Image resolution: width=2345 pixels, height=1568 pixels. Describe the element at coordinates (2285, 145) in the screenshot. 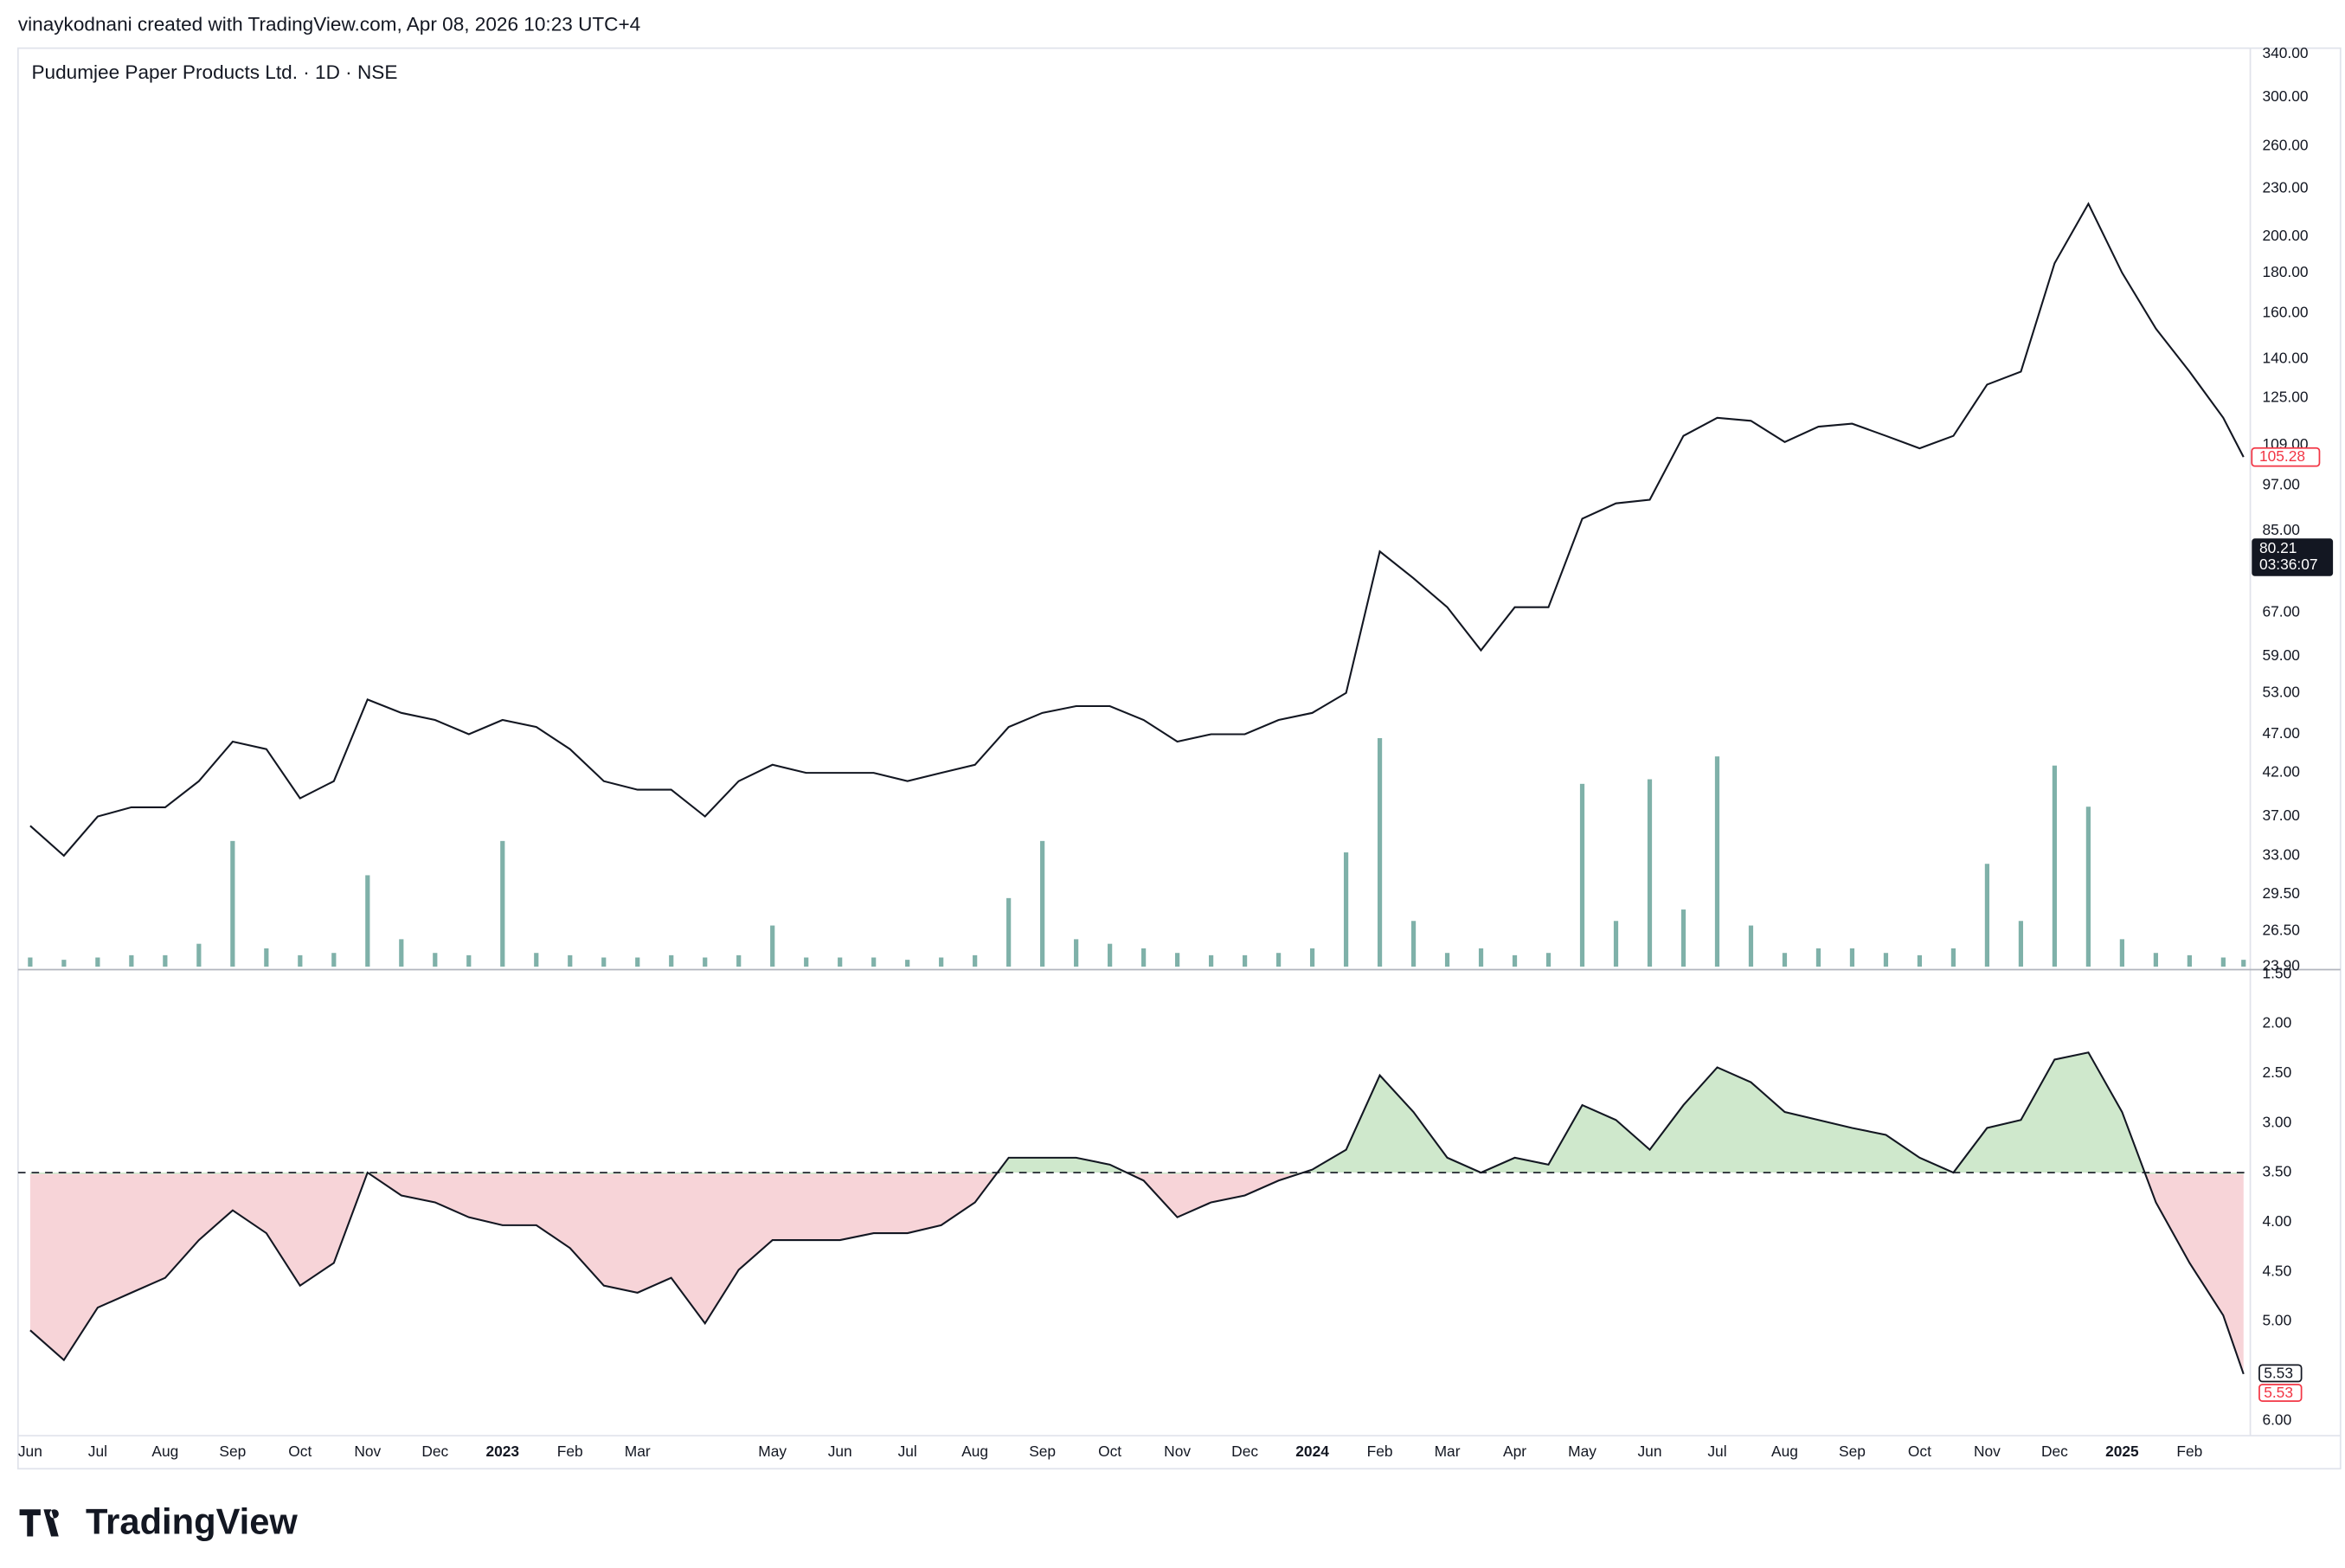

I see `y-tick-label: 260.00` at that location.